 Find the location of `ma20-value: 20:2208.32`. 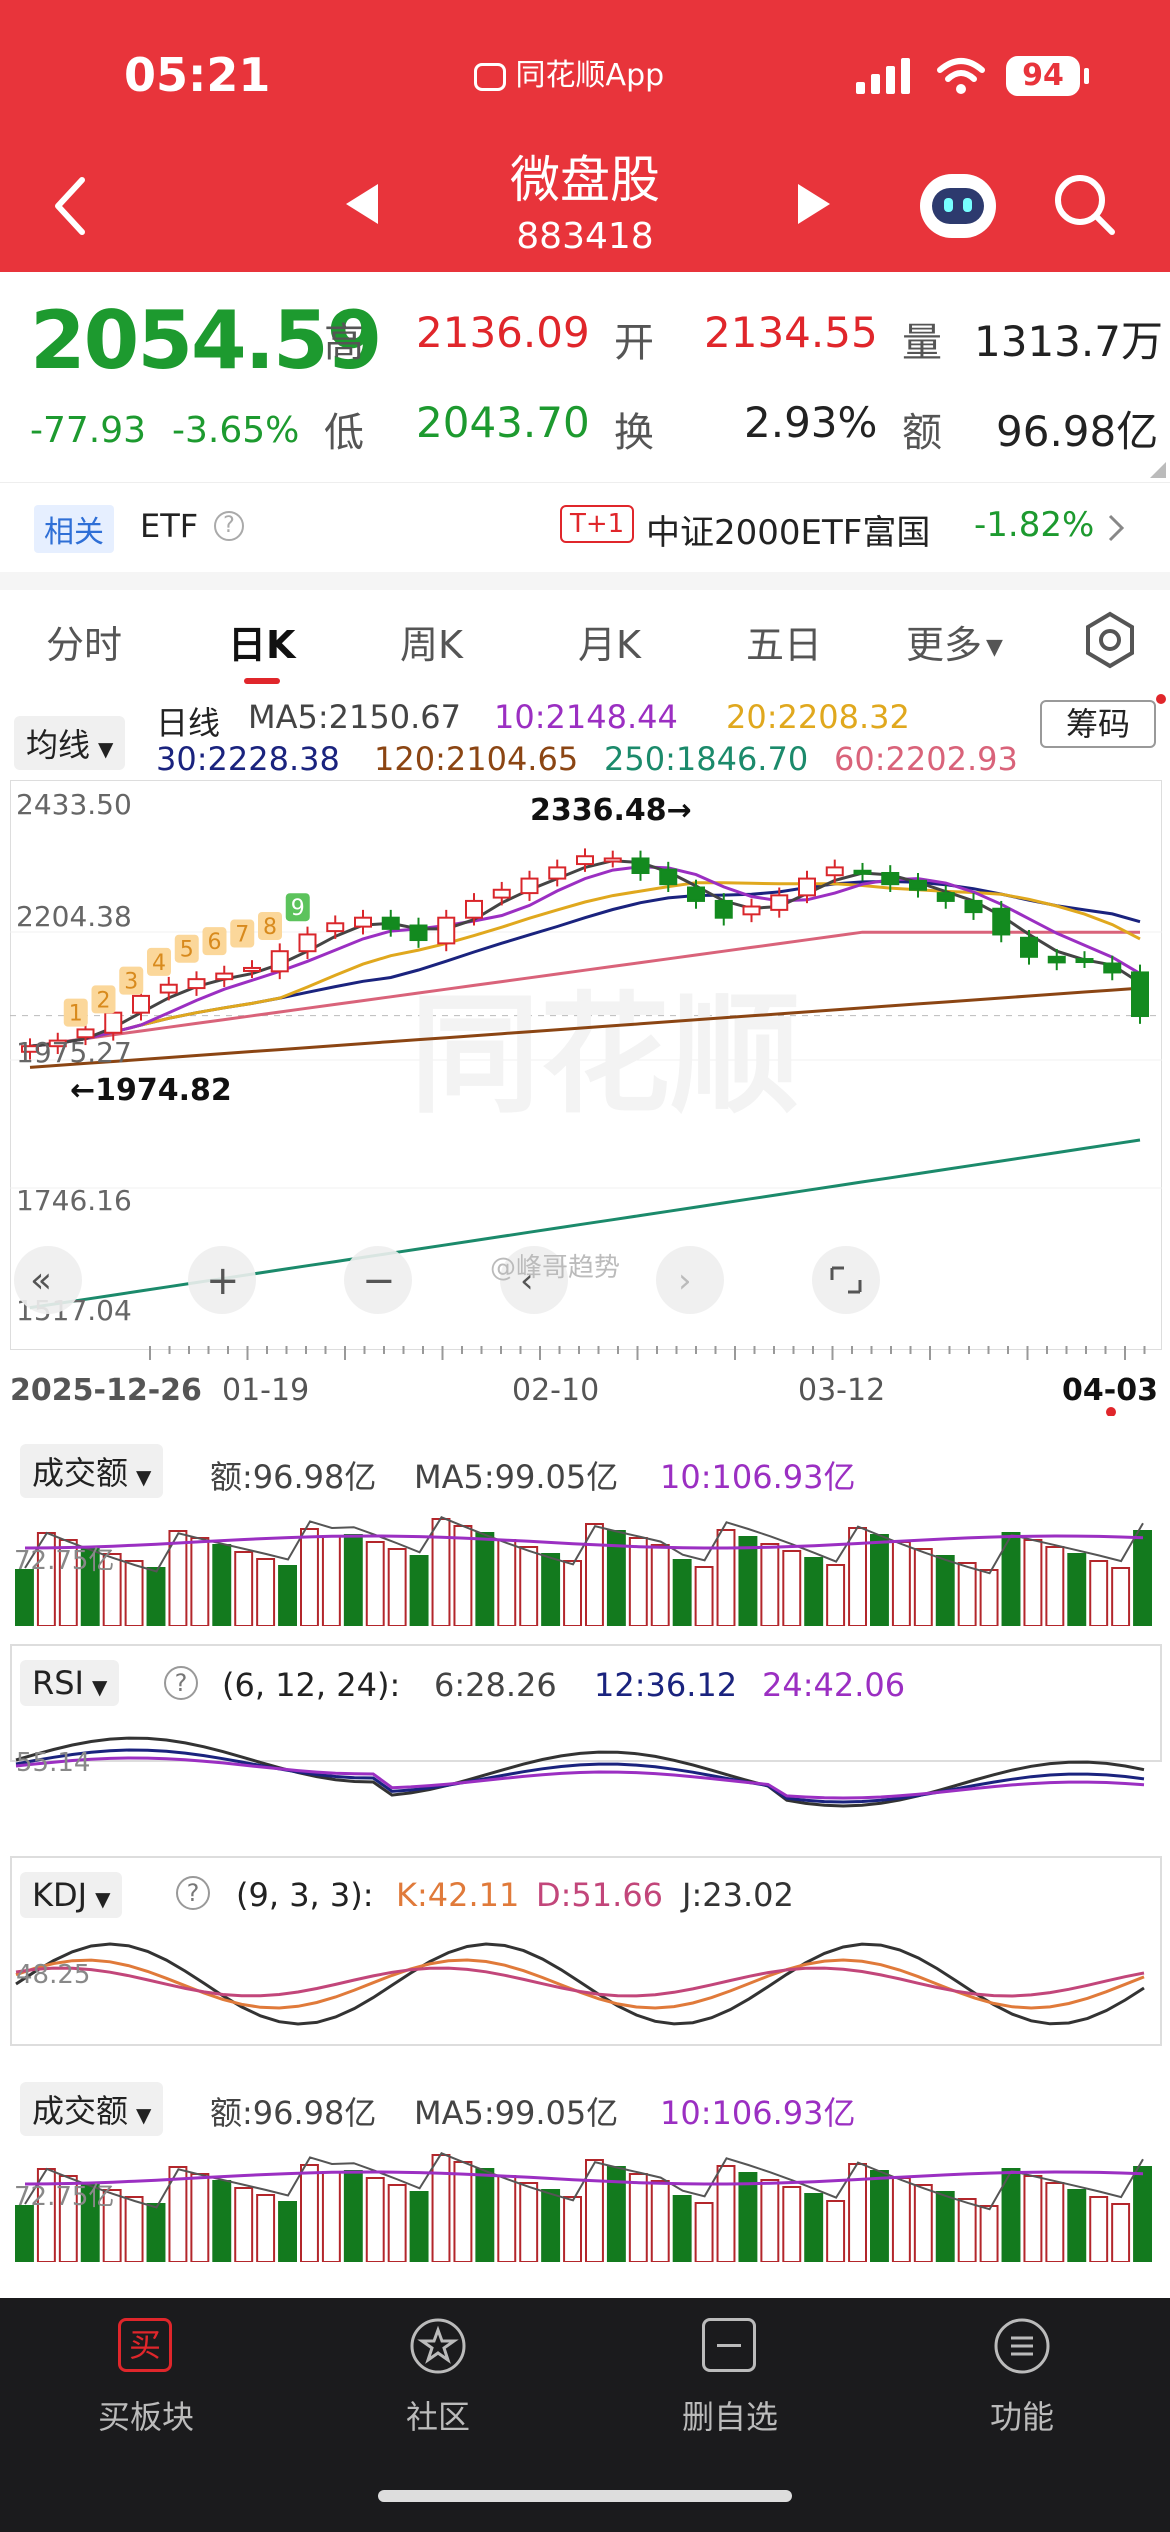

ma20-value: 20:2208.32 is located at coordinates (818, 717).